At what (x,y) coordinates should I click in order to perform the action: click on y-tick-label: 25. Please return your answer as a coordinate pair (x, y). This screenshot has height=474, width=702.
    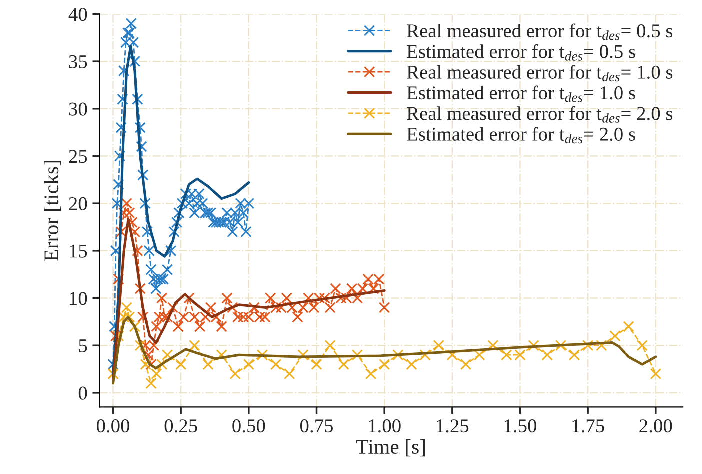
    Looking at the image, I should click on (78, 157).